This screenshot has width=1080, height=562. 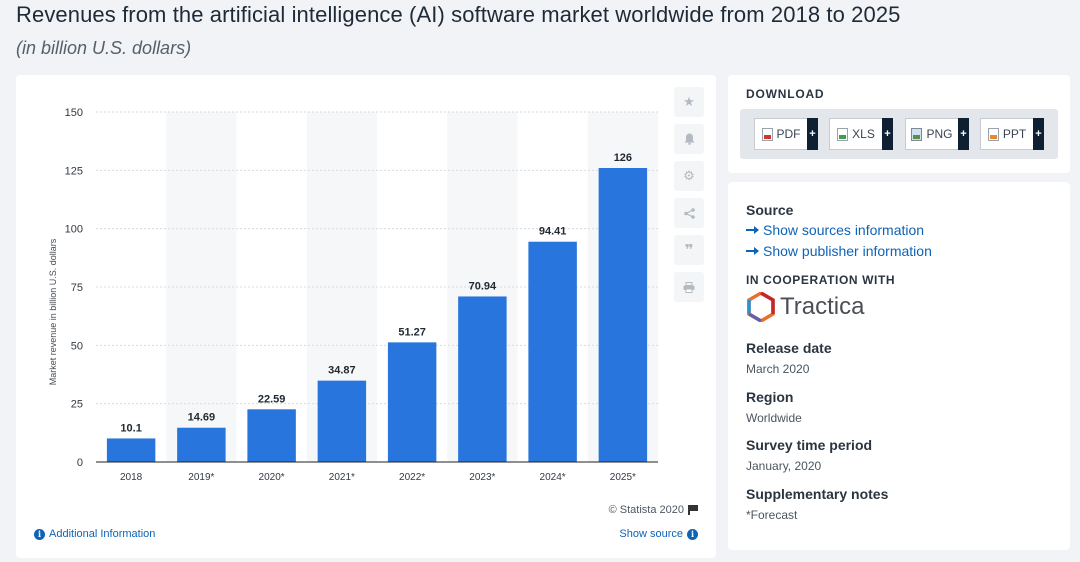 What do you see at coordinates (482, 477) in the screenshot?
I see `x-tick-label: 2023*` at bounding box center [482, 477].